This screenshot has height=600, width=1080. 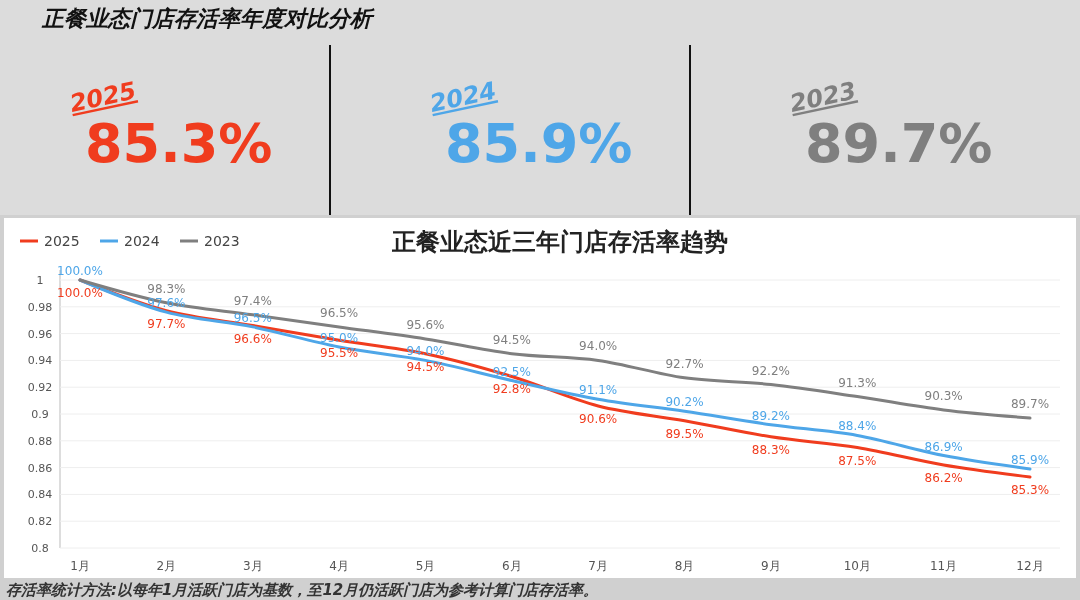 I want to click on x-tick-label: 12月, so click(x=1030, y=566).